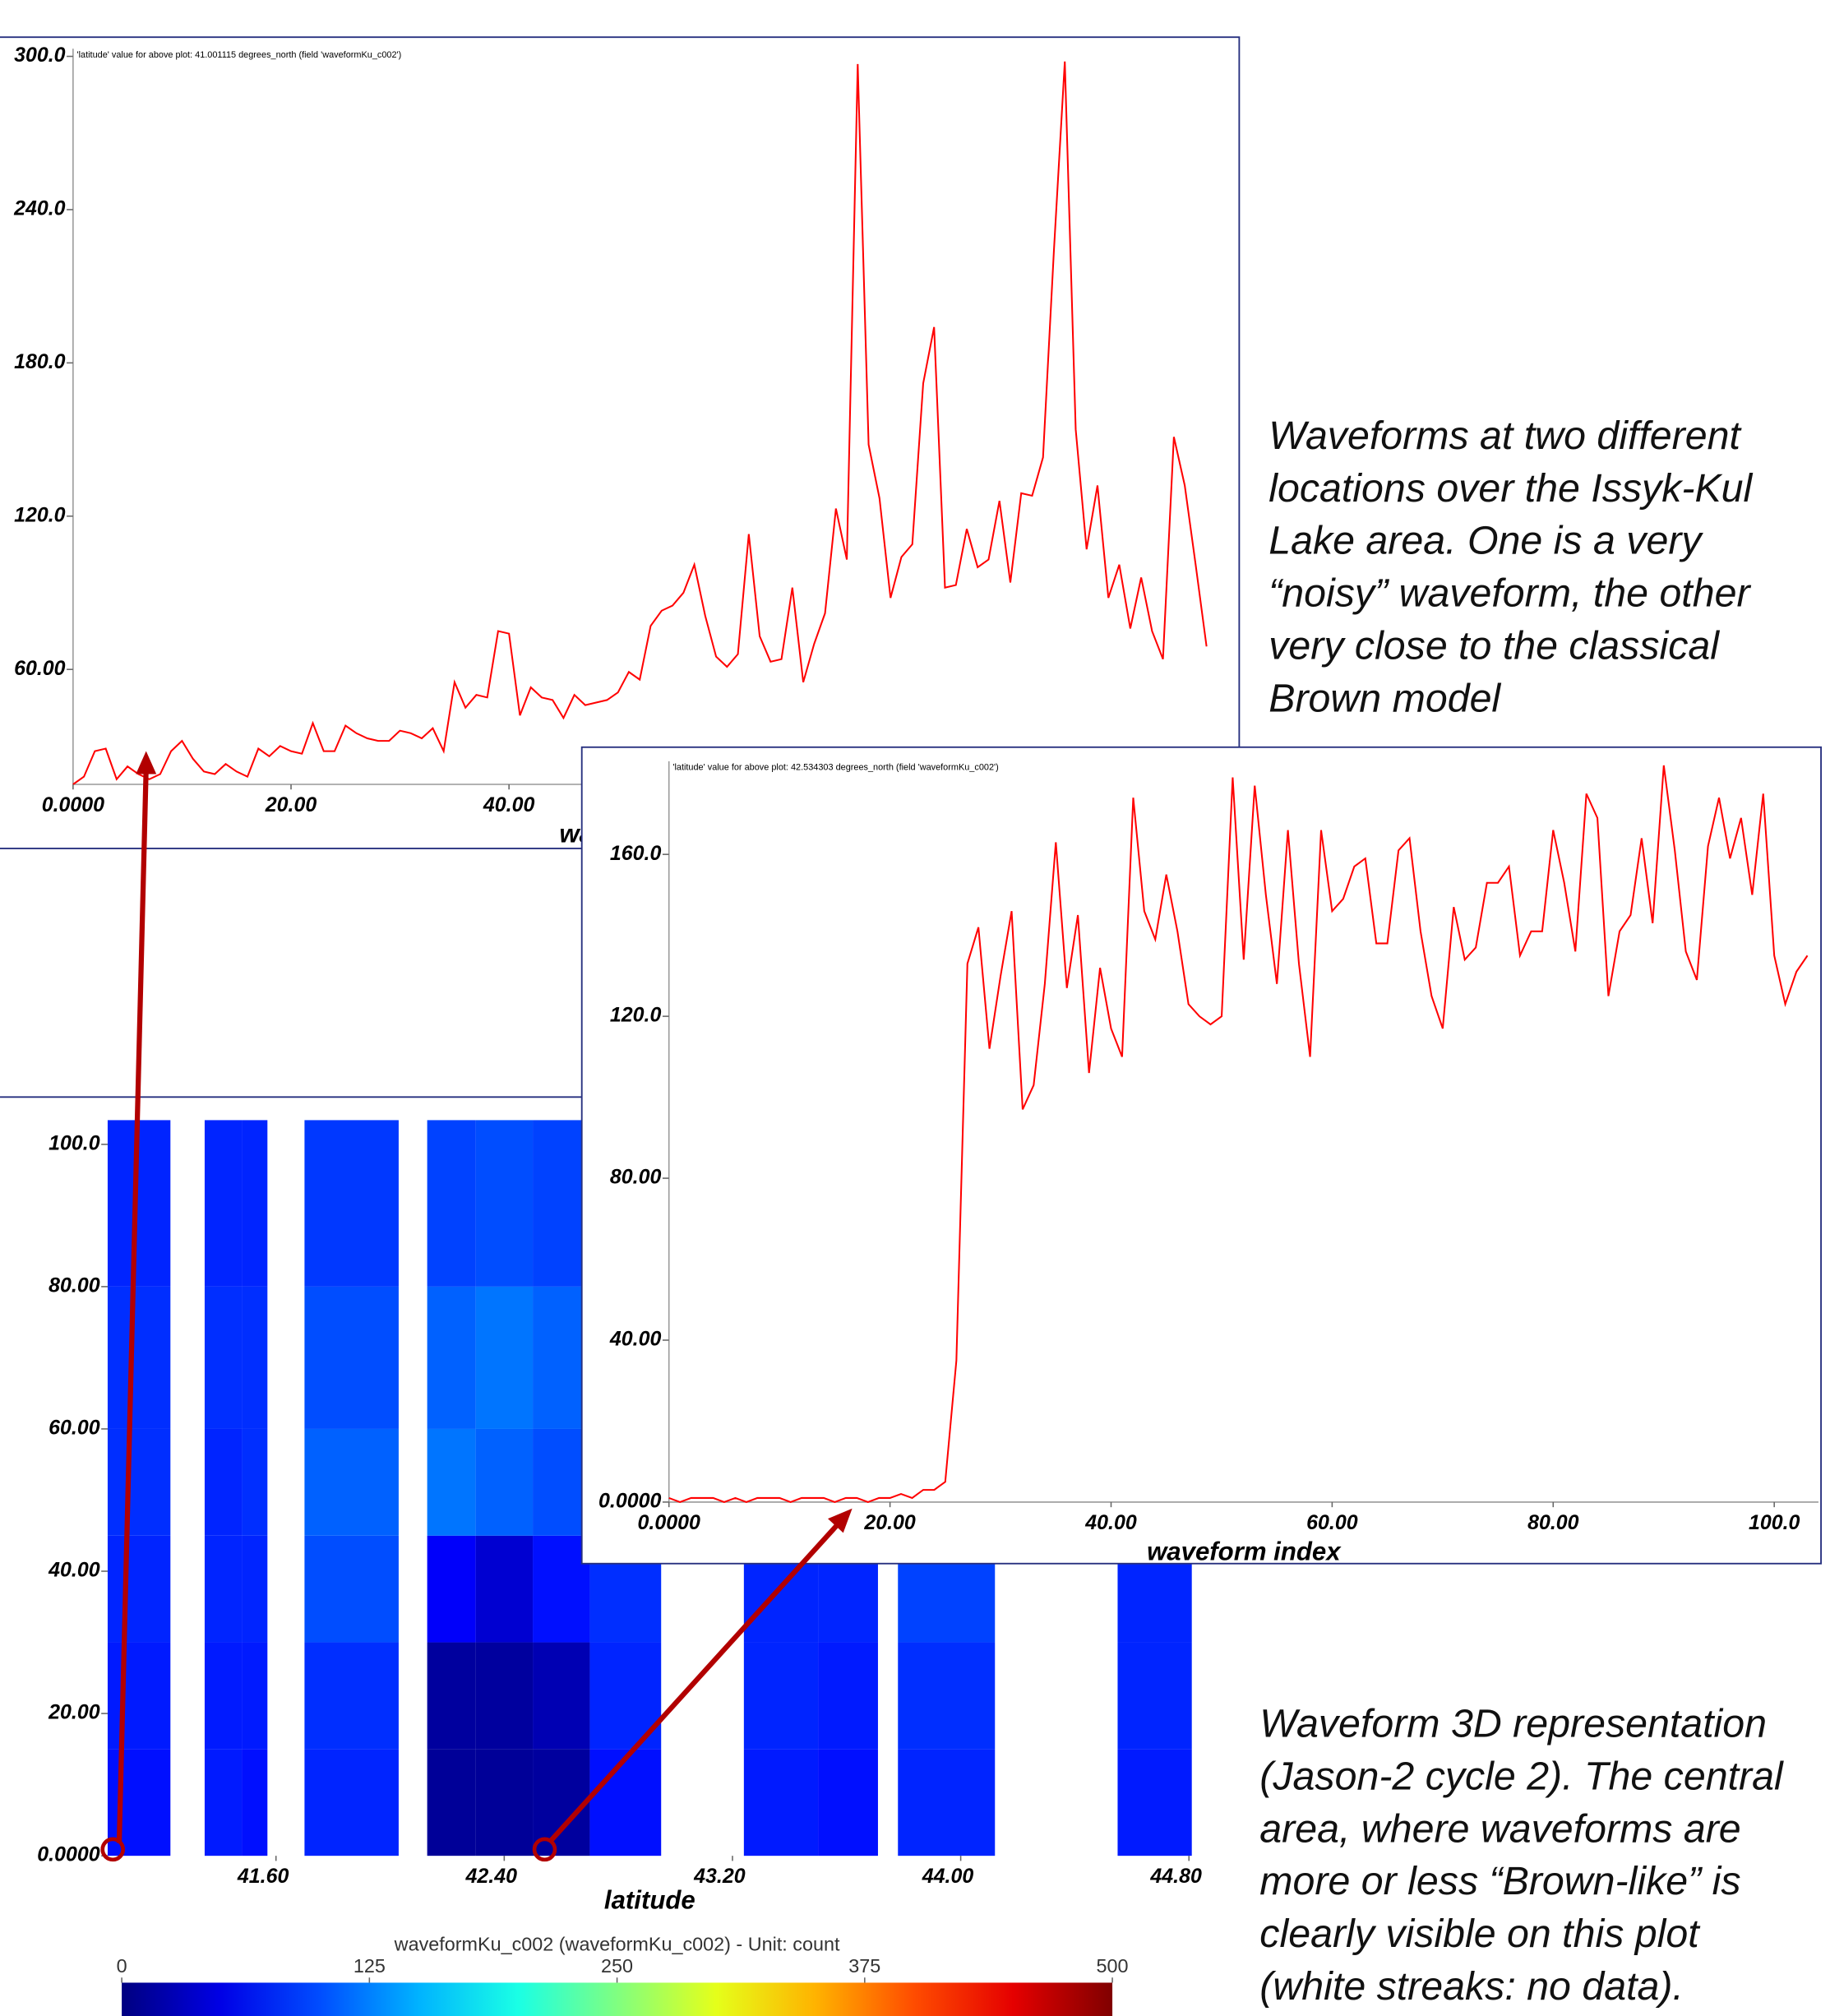 This screenshot has height=2016, width=1830. Describe the element at coordinates (636, 853) in the screenshot. I see `y-tick-label: 160.0` at that location.